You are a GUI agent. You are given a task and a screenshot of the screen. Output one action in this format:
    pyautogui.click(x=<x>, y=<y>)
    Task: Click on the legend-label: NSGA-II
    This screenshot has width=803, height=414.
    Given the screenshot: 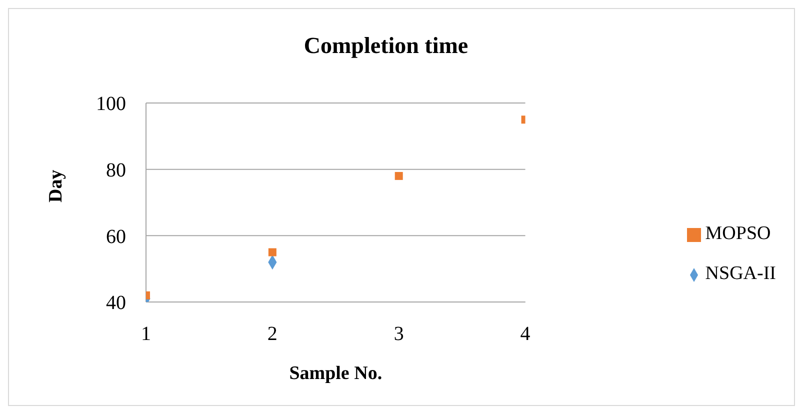 What is the action you would take?
    pyautogui.click(x=740, y=273)
    